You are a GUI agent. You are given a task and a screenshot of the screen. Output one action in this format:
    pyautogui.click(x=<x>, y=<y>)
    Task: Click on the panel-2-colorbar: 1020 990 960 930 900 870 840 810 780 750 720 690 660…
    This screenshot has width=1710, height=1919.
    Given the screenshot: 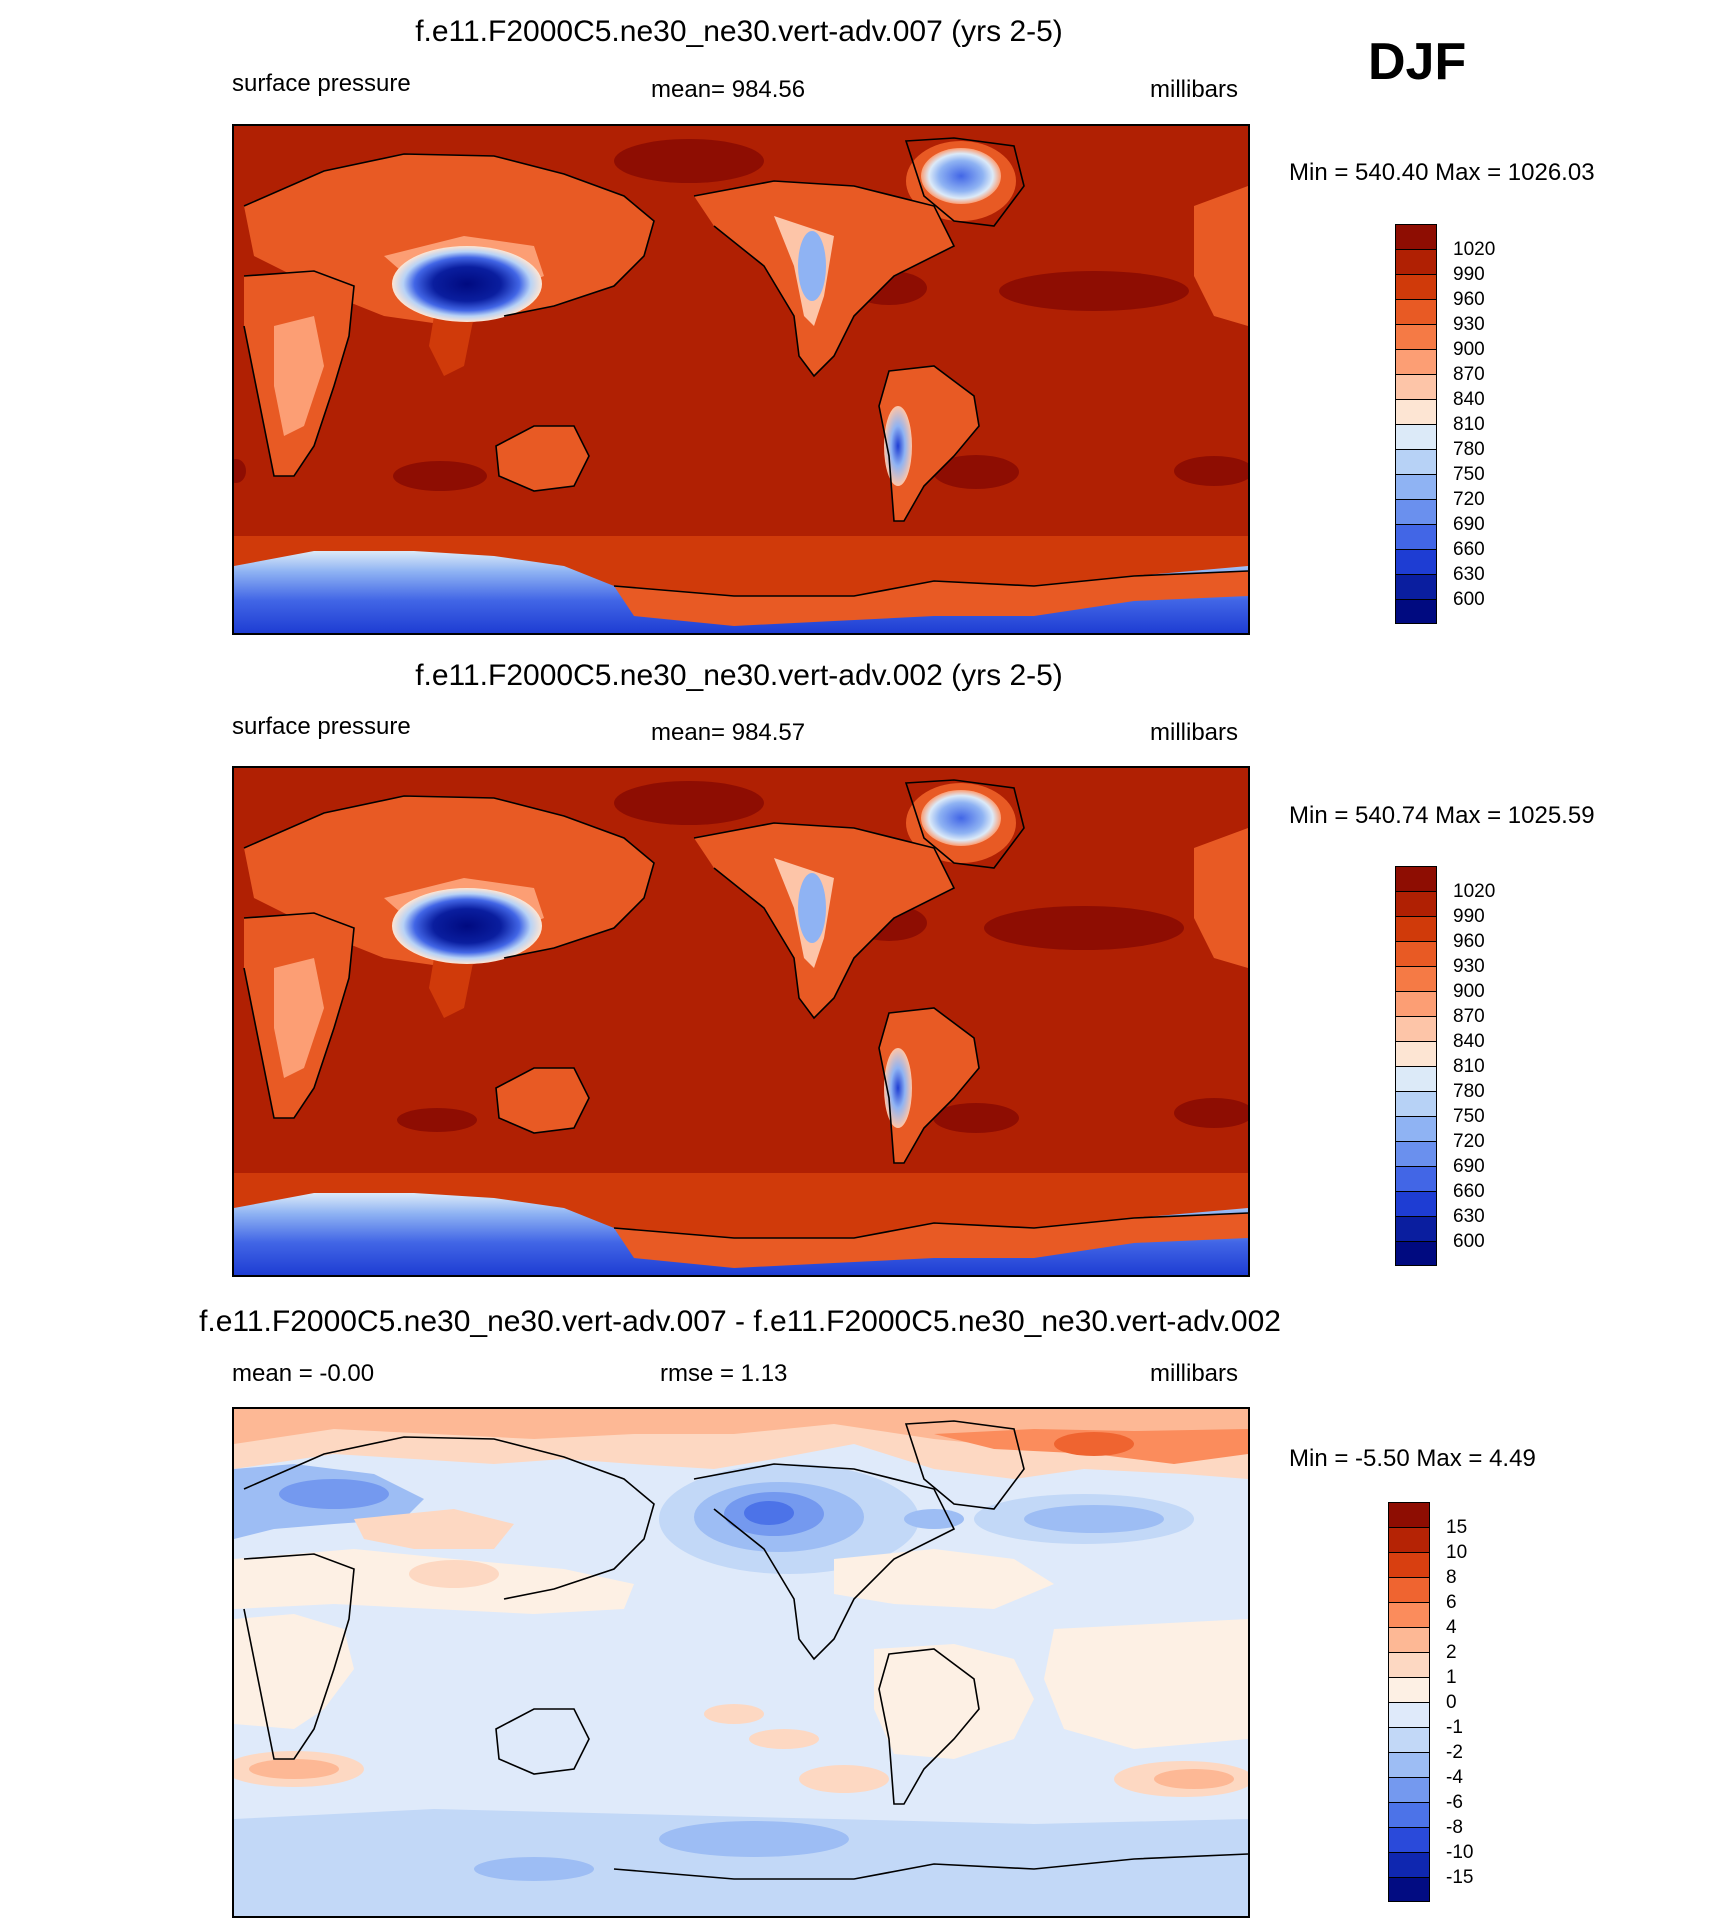 What is the action you would take?
    pyautogui.click(x=1450, y=1066)
    